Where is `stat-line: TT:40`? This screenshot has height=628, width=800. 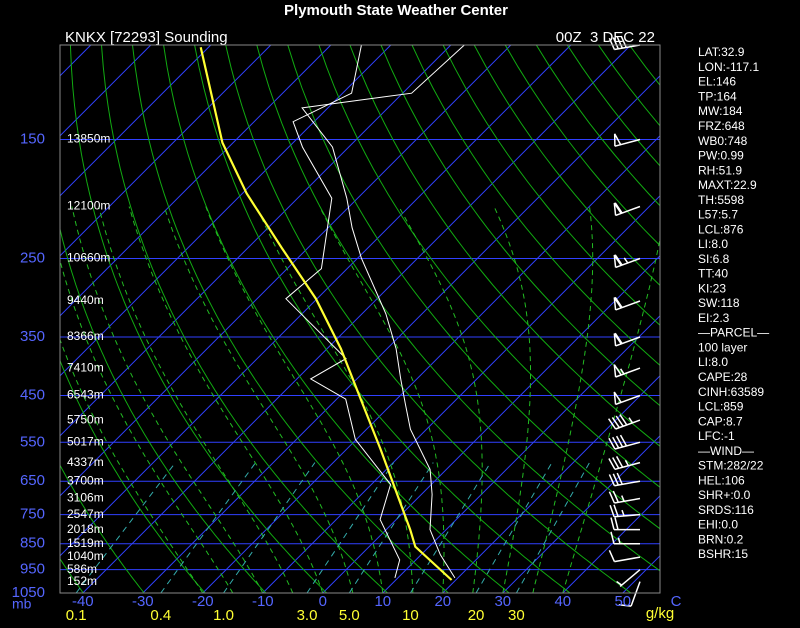
stat-line: TT:40 is located at coordinates (713, 274).